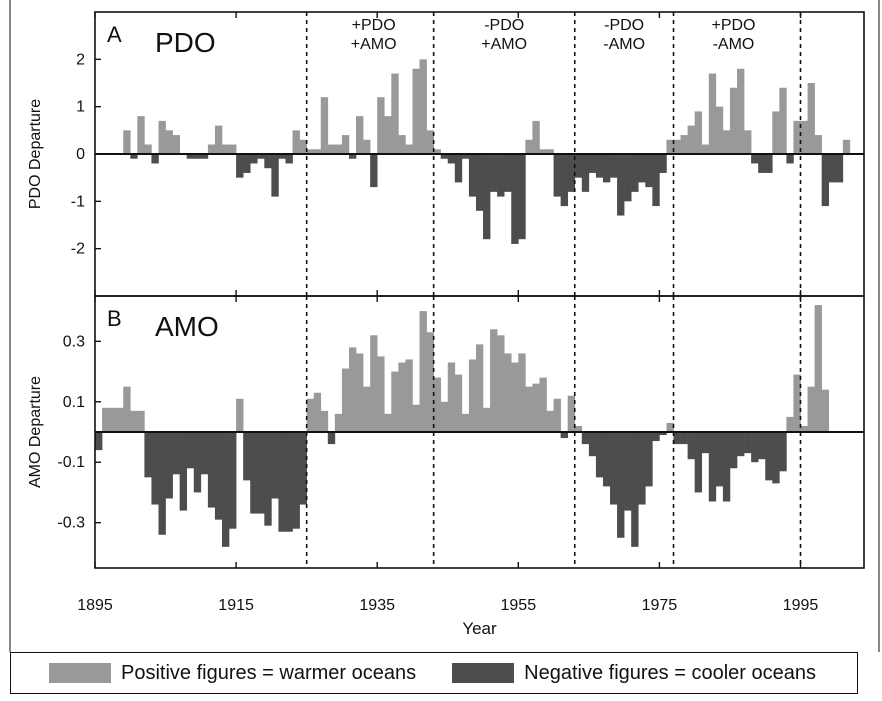  I want to click on bar-pdo-1900, so click(134, 156).